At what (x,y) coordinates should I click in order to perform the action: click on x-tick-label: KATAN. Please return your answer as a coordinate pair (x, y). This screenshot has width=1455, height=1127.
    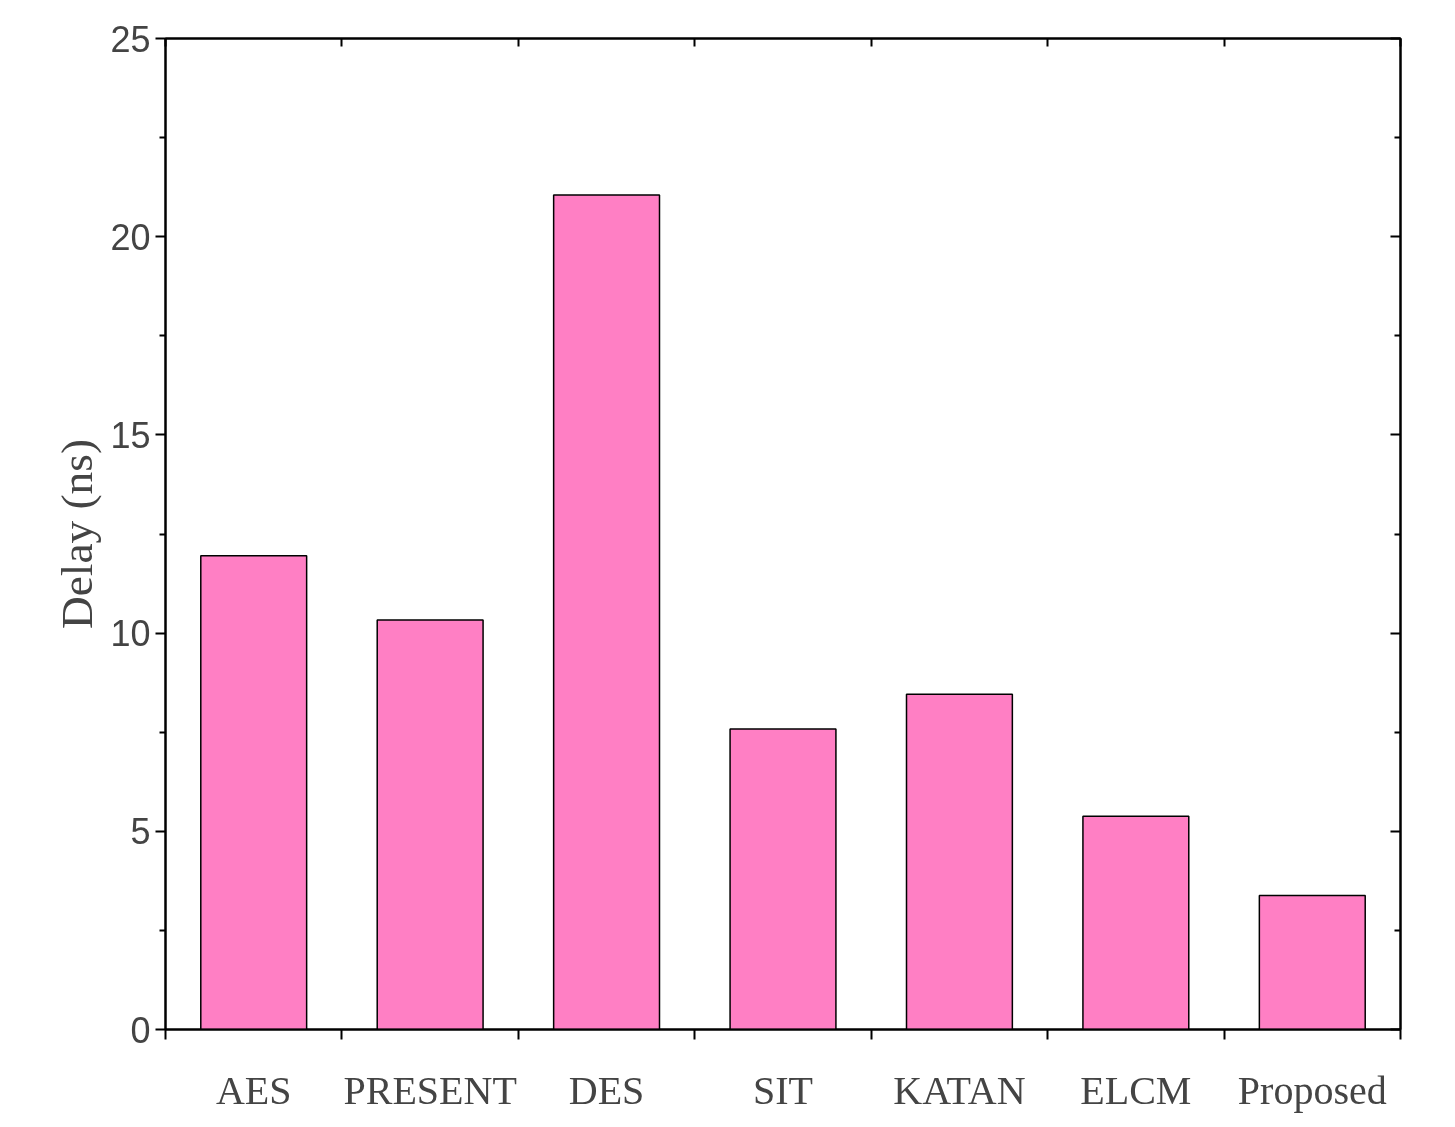
    Looking at the image, I should click on (959, 1090).